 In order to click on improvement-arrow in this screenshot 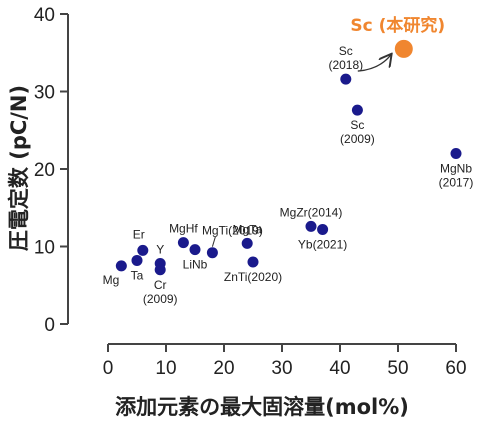, I will do `click(374, 63)`.